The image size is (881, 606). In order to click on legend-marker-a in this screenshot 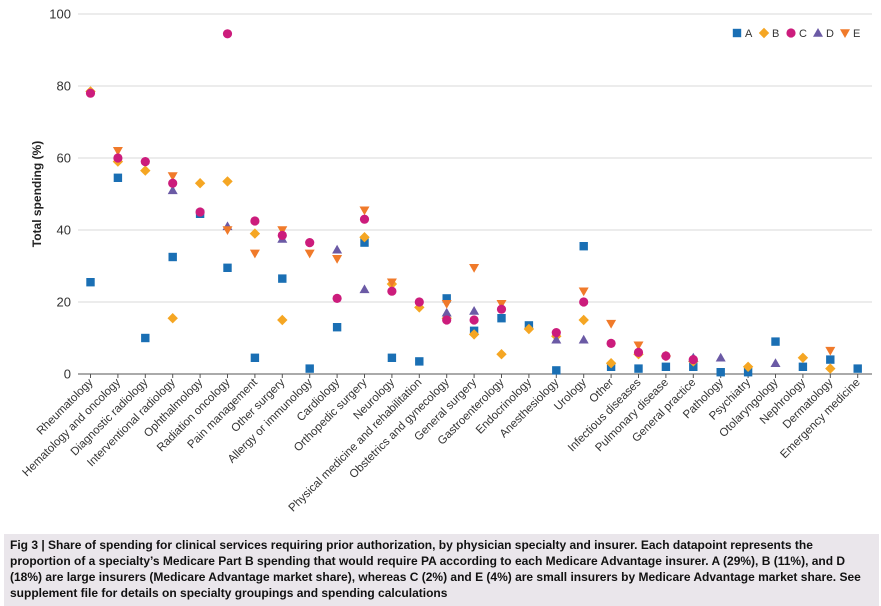, I will do `click(737, 33)`.